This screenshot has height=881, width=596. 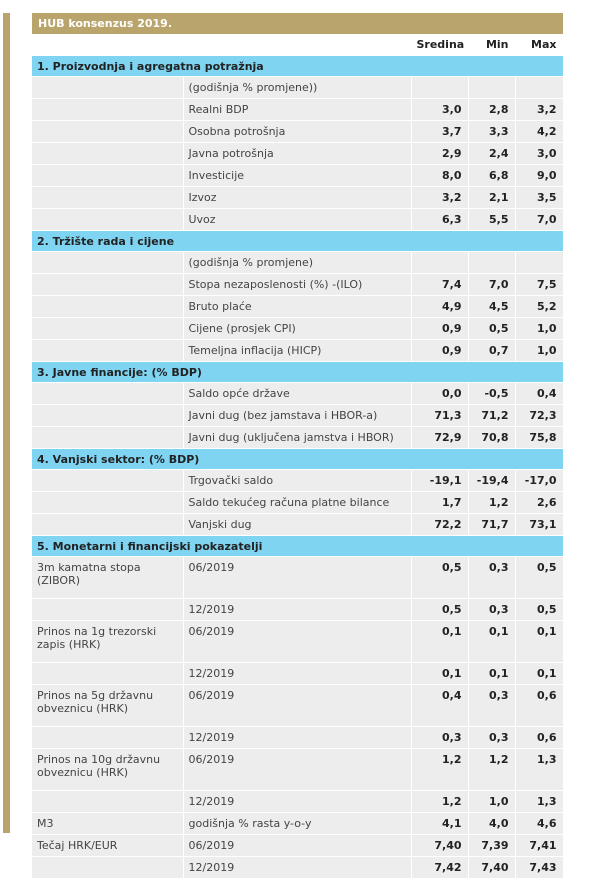 What do you see at coordinates (492, 306) in the screenshot?
I see `value-min: 4,5` at bounding box center [492, 306].